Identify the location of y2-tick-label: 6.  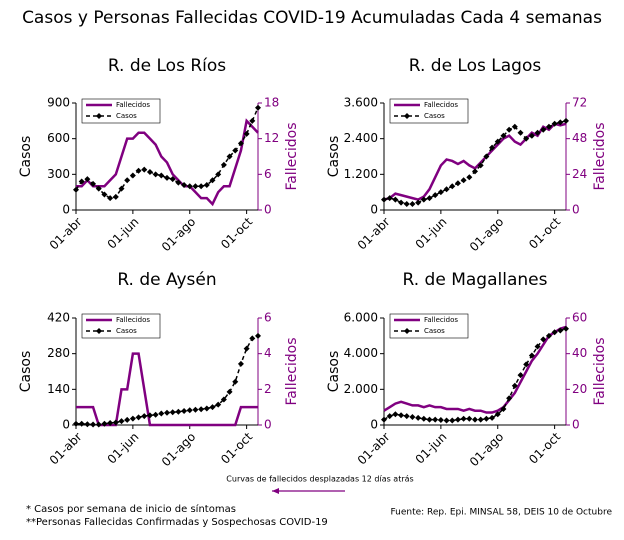
(268, 174).